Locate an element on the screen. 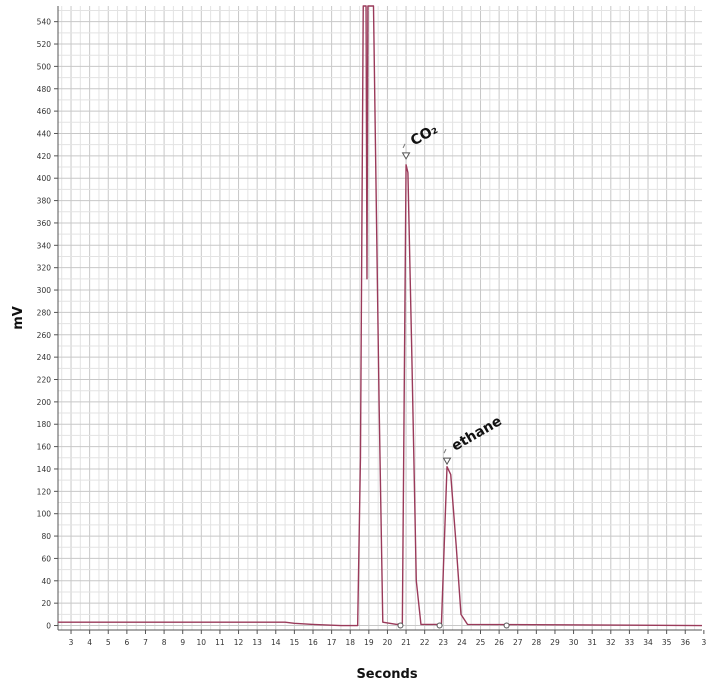  x-tick-label: 35 is located at coordinates (667, 642).